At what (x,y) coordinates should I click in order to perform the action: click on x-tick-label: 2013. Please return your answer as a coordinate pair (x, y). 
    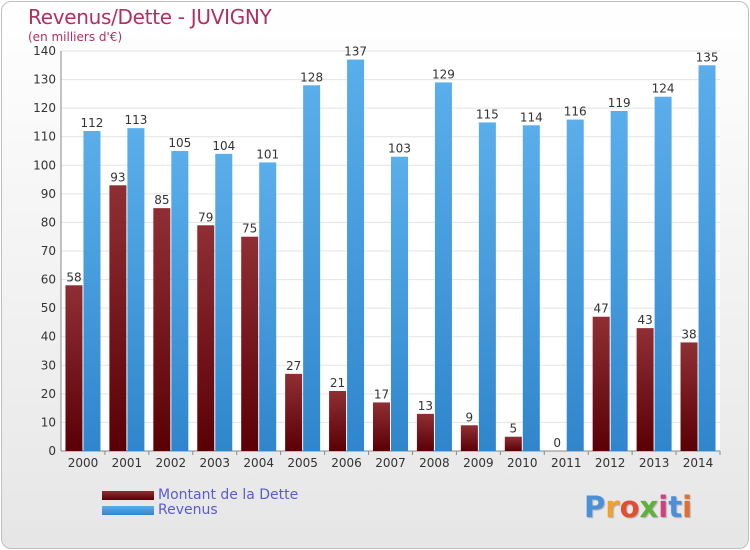
    Looking at the image, I should click on (654, 463).